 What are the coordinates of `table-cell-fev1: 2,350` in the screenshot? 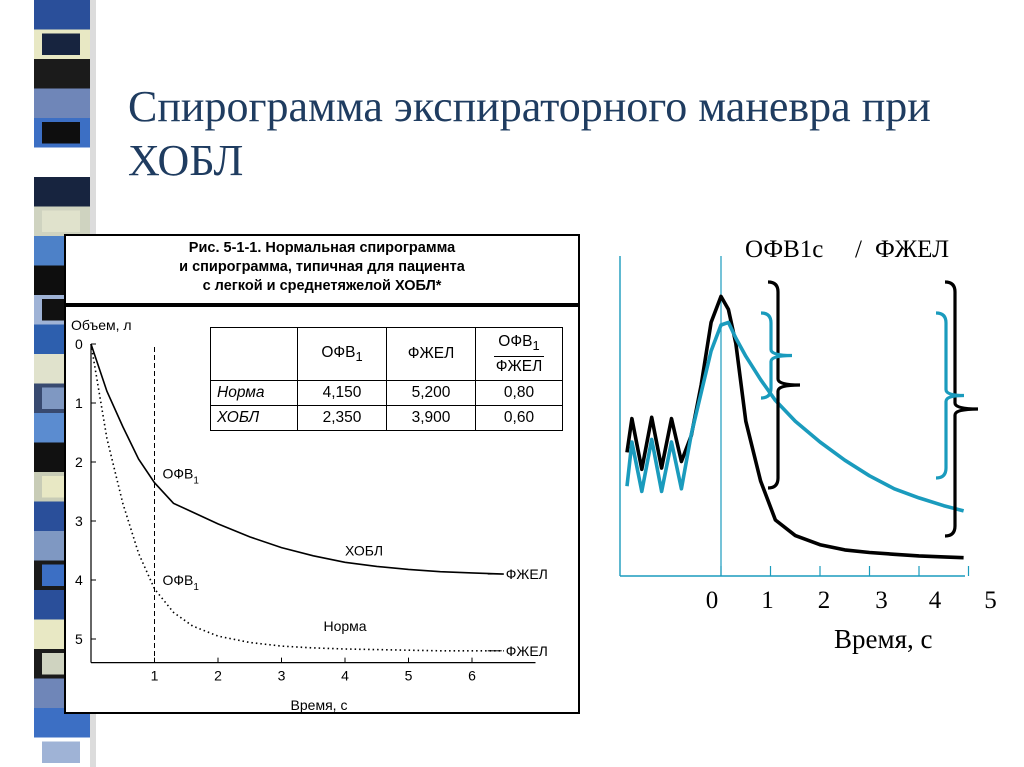 It's located at (342, 418).